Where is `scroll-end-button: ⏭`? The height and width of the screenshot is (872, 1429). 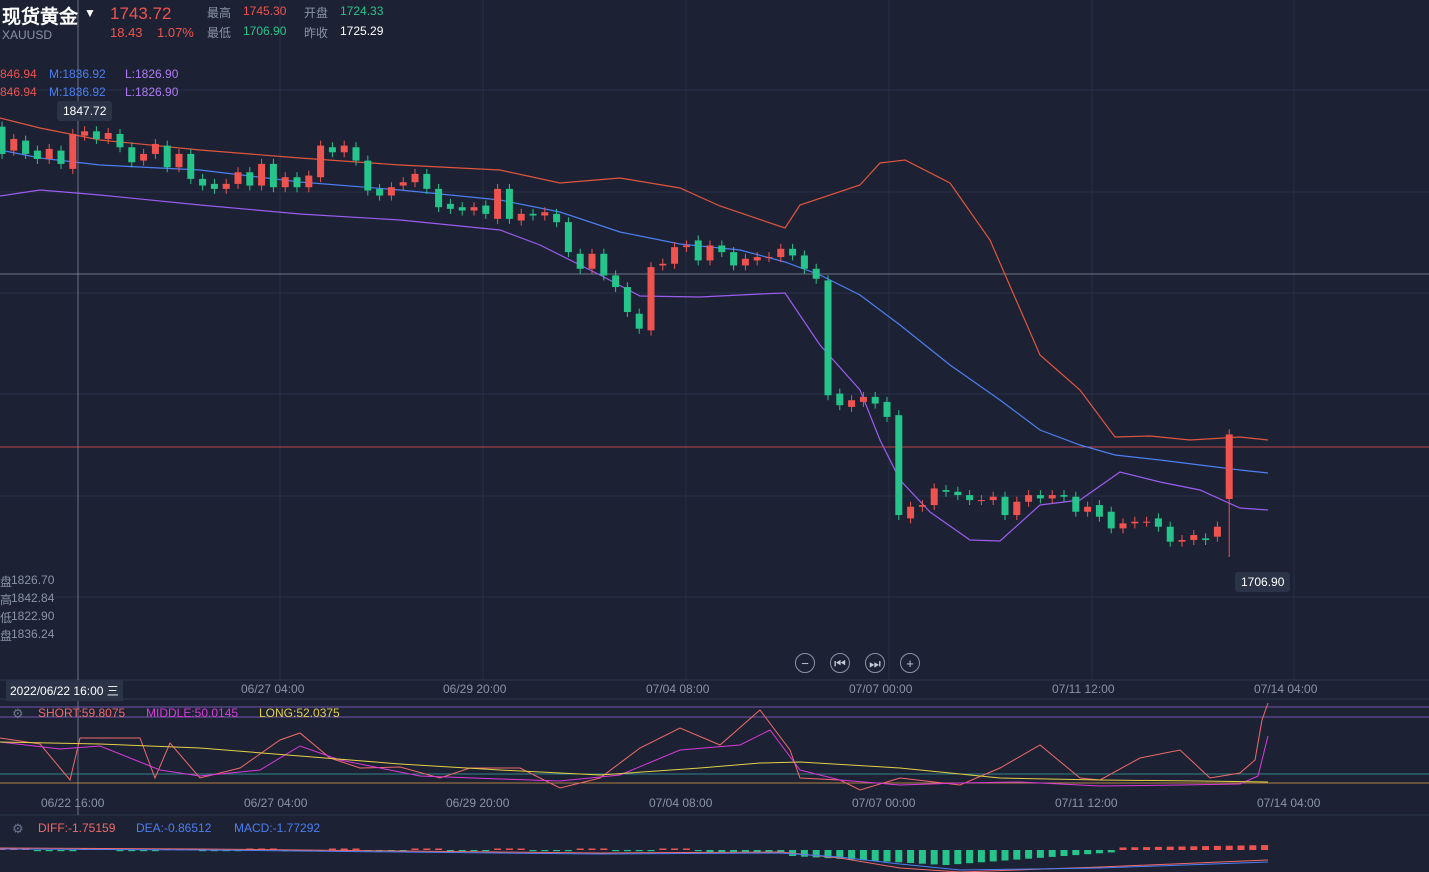
scroll-end-button: ⏭ is located at coordinates (875, 663).